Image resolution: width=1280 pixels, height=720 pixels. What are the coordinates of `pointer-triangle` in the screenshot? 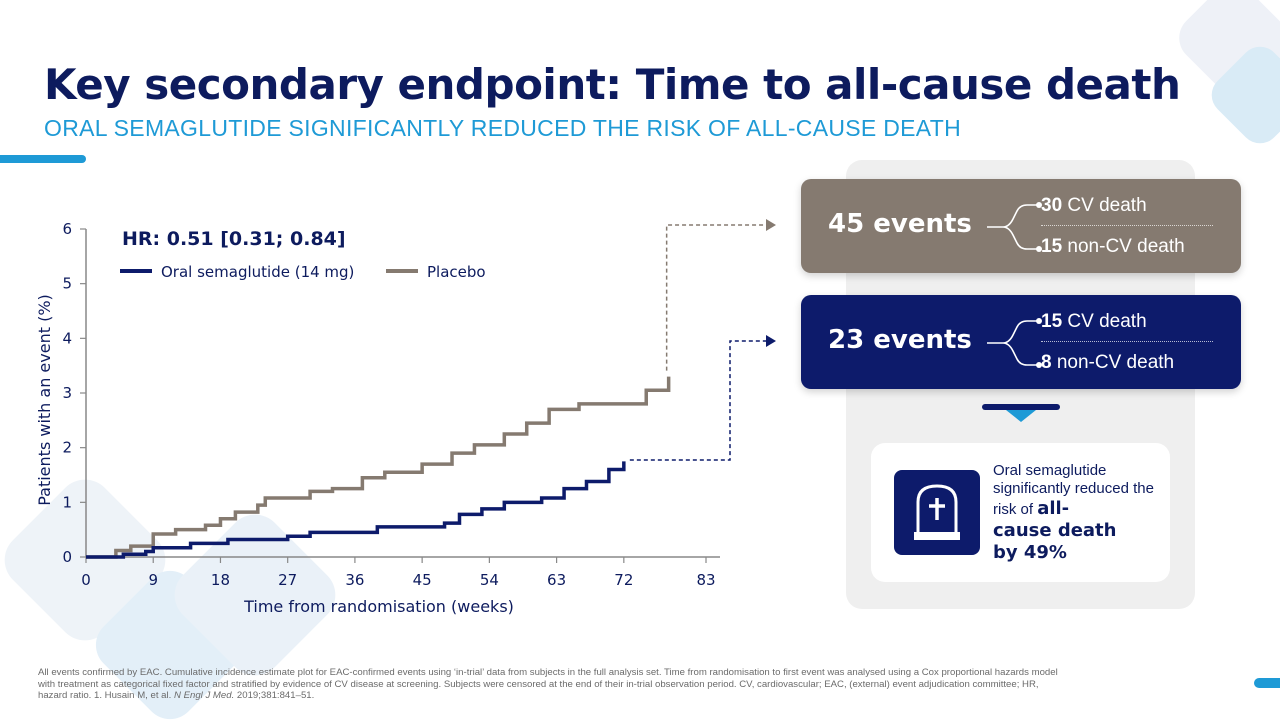 It's located at (1021, 416).